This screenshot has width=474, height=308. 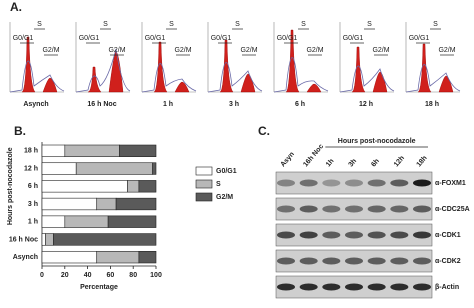 What do you see at coordinates (33, 204) in the screenshot?
I see `y-tick-label: 3 h` at bounding box center [33, 204].